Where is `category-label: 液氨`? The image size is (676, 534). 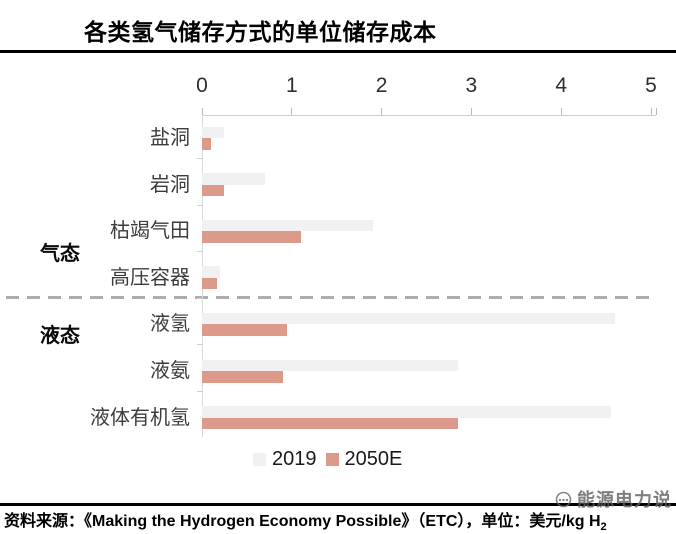
category-label: 液氨 is located at coordinates (170, 371).